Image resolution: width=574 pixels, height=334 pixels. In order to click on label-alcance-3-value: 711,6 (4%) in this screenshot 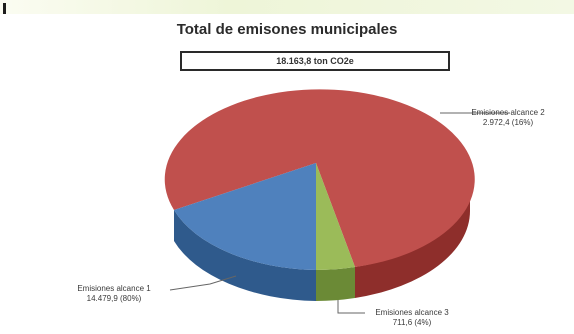, I will do `click(412, 322)`.